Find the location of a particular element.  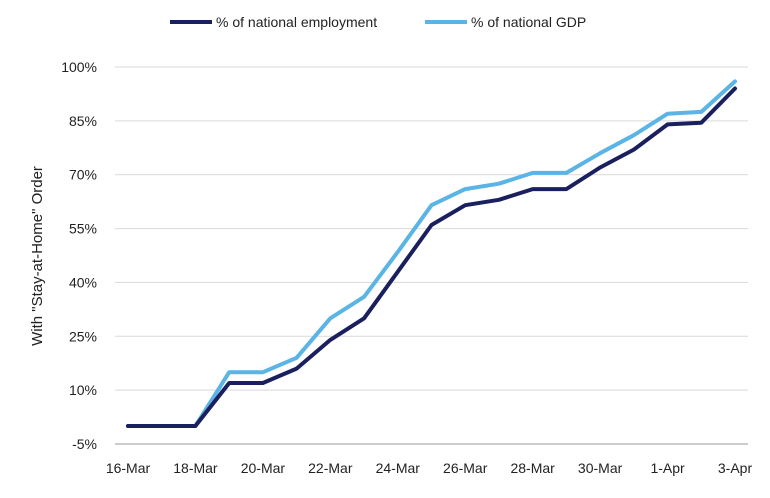

x-tick-label: 3-Apr is located at coordinates (735, 468).